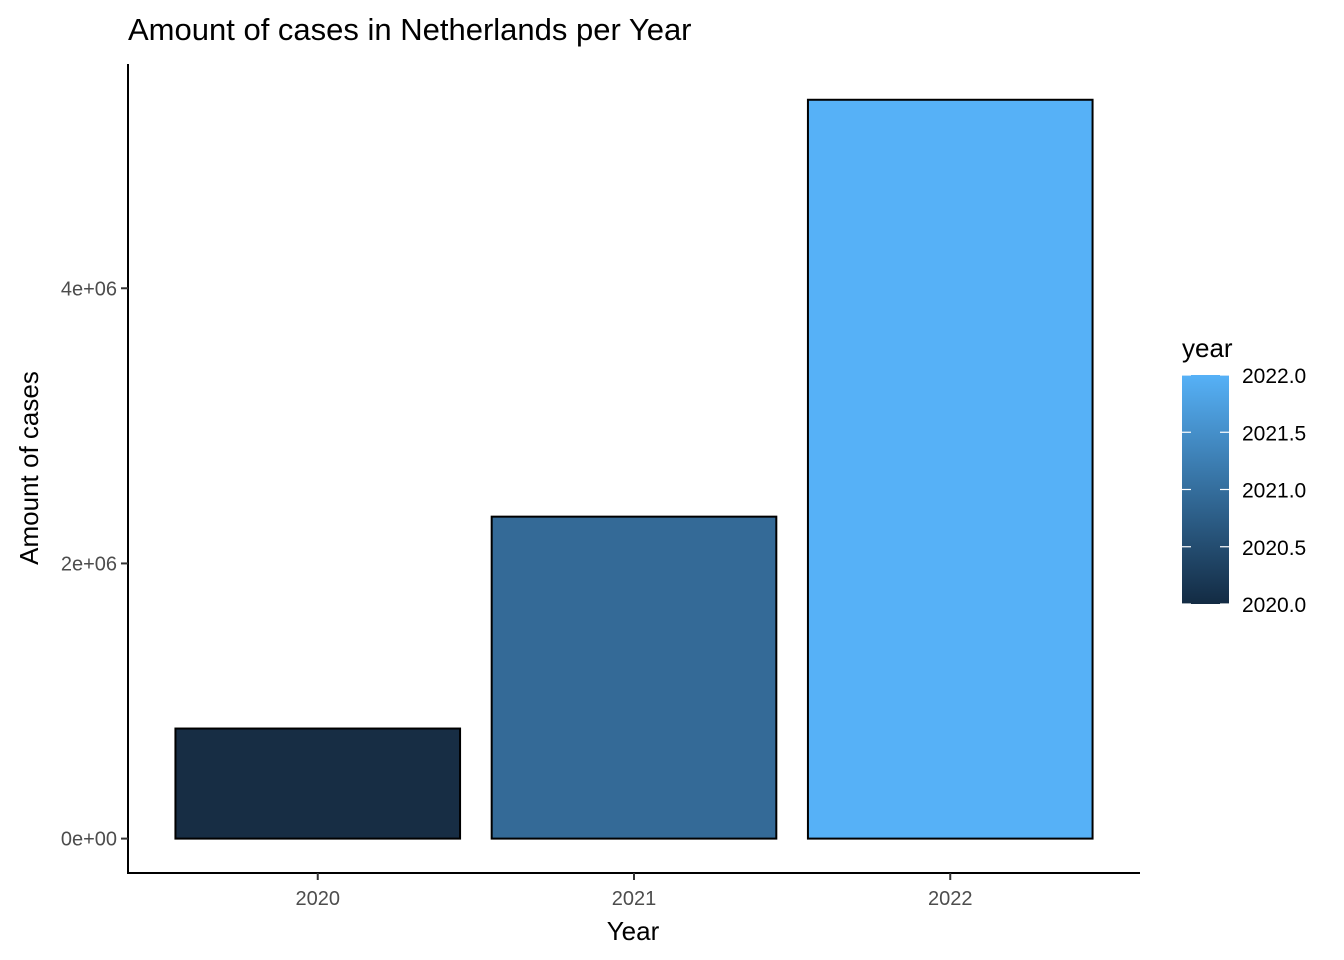  What do you see at coordinates (634, 899) in the screenshot?
I see `x-tick-label: 2021` at bounding box center [634, 899].